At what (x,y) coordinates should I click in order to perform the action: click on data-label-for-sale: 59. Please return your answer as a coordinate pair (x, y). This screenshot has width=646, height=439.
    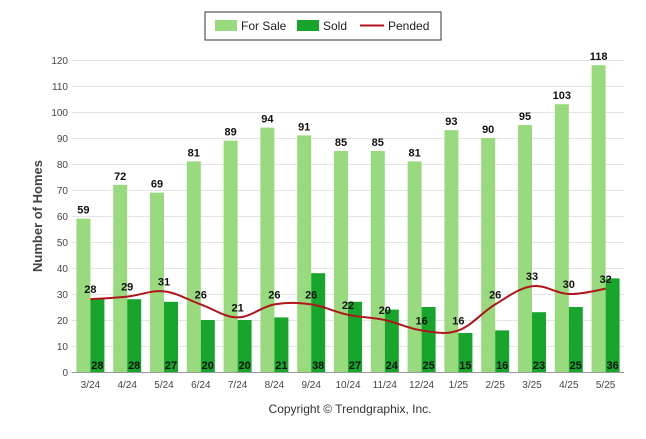
    Looking at the image, I should click on (83, 211).